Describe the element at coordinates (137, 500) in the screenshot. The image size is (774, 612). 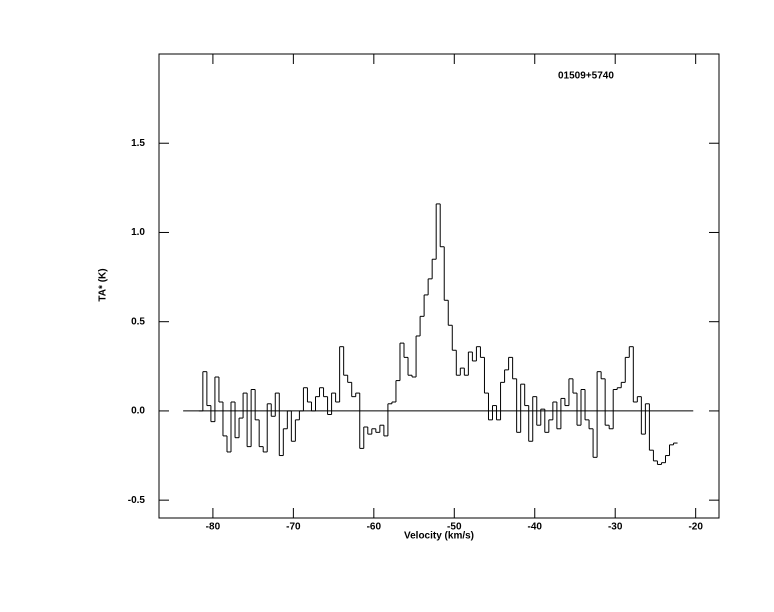
I see `y-tick-label: -0.5` at that location.